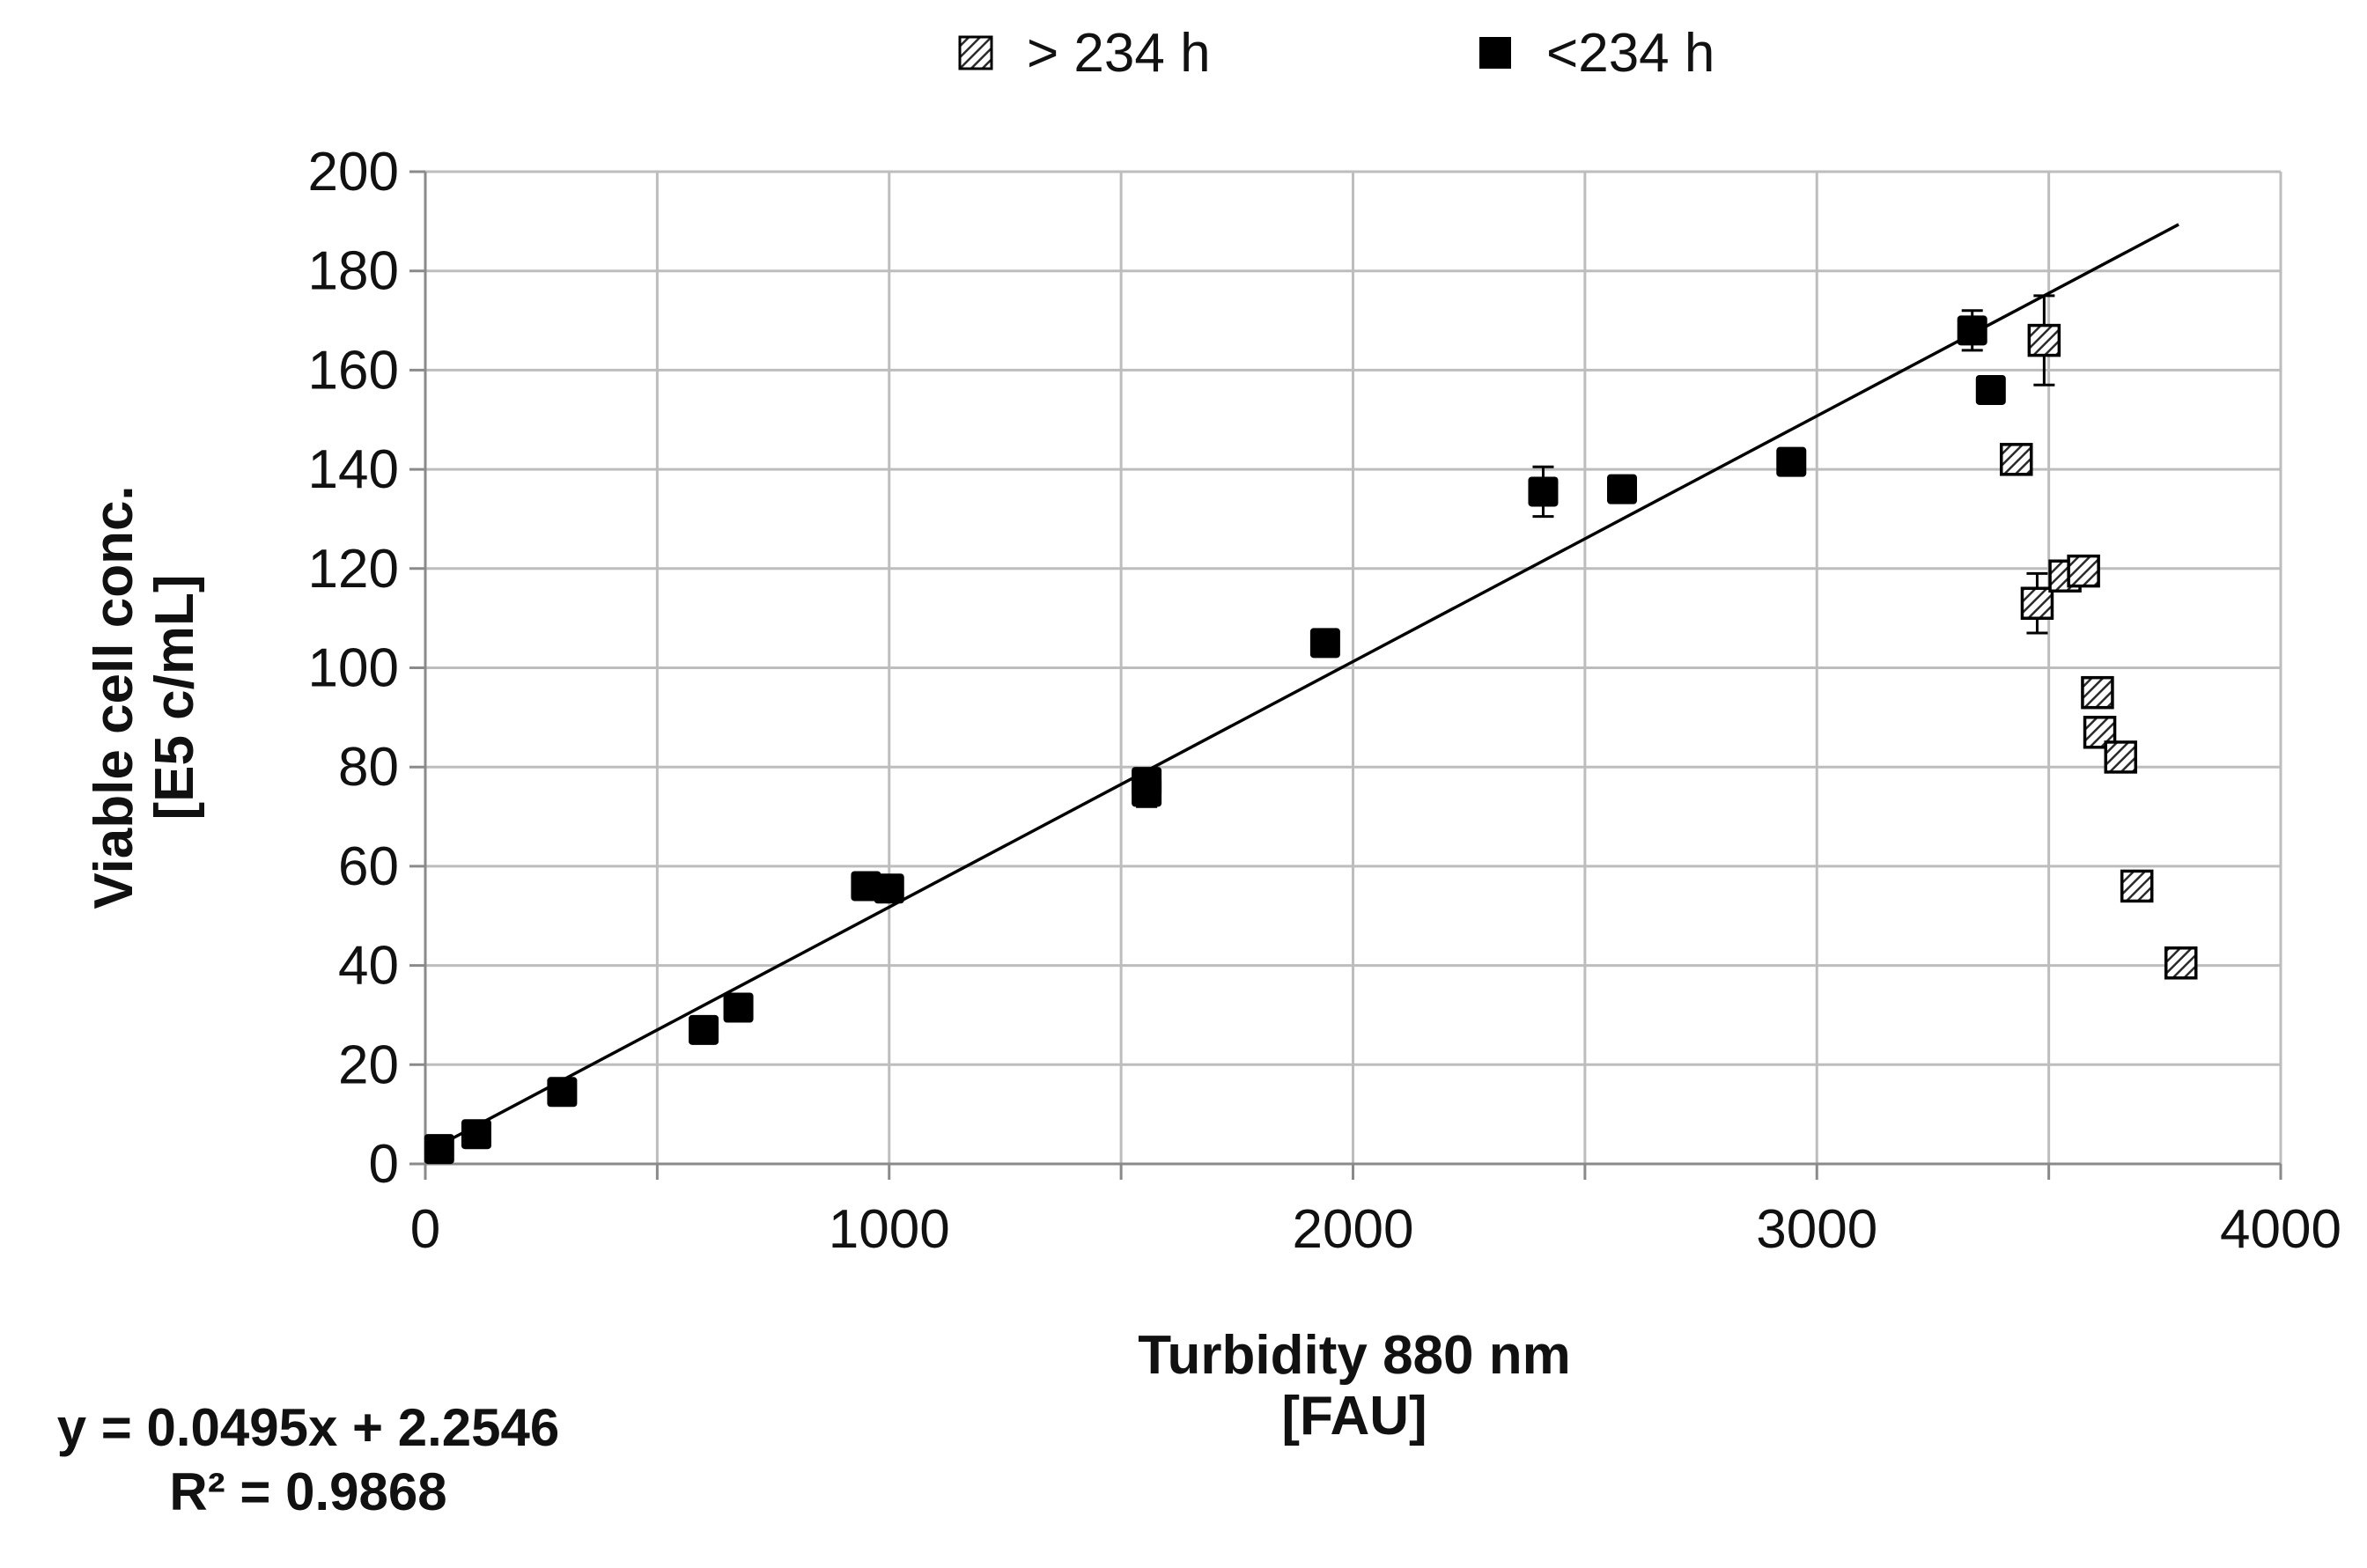 Image resolution: width=2367 pixels, height=1568 pixels. Describe the element at coordinates (353, 172) in the screenshot. I see `y-tick-label: 200` at that location.